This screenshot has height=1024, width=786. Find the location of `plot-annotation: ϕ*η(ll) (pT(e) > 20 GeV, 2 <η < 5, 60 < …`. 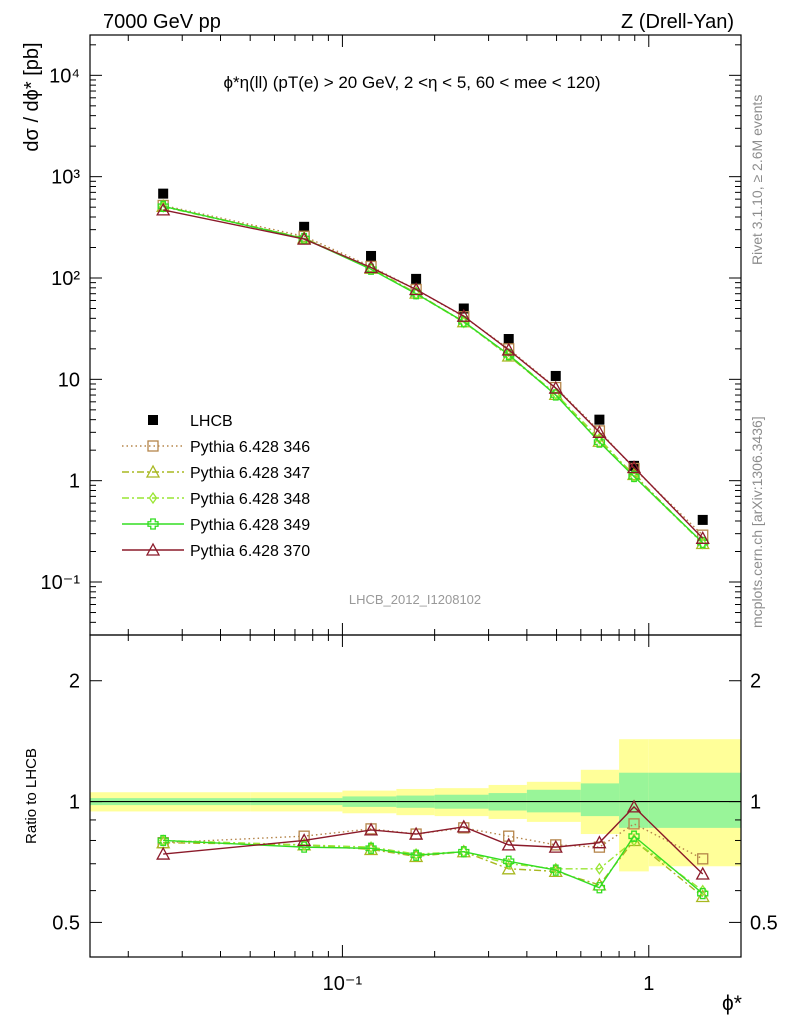

plot-annotation: ϕ*η(ll) (pT(e) > 20 GeV, 2 <η < 5, 60 < … is located at coordinates (412, 82).